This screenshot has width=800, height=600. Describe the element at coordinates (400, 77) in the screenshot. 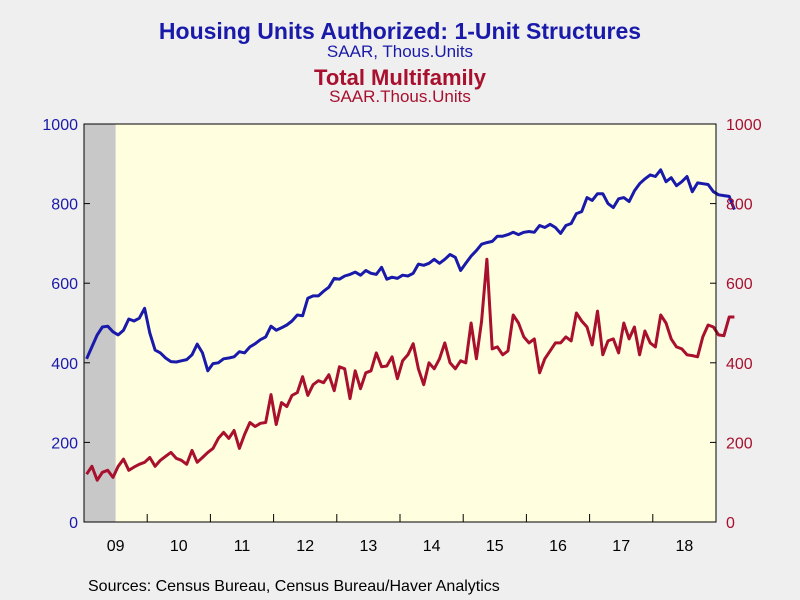

I see `chart-title-secondary: Total Multifamily` at that location.